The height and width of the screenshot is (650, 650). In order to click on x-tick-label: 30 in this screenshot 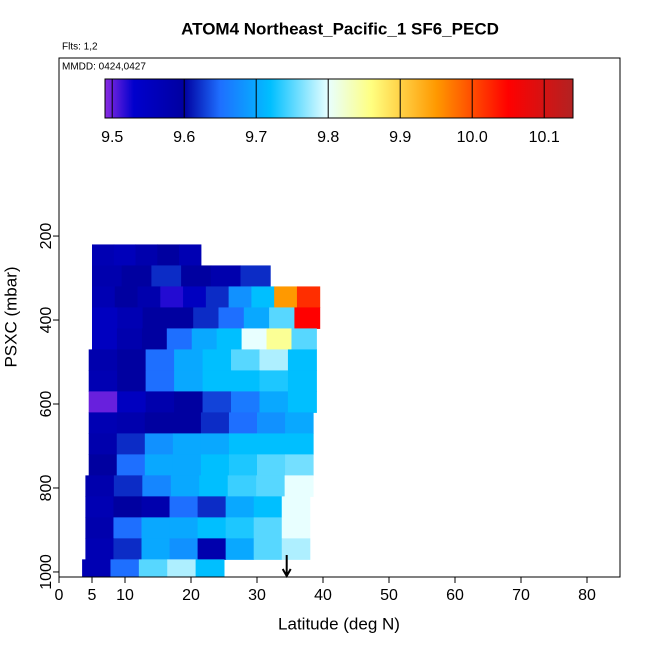, I will do `click(257, 595)`.